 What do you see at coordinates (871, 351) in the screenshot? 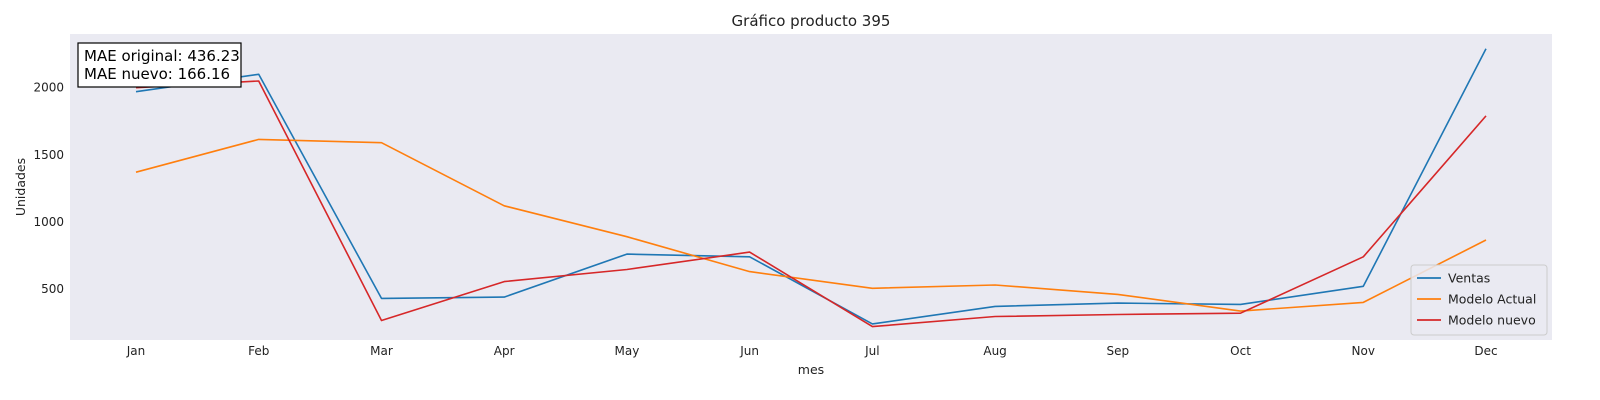
I see `x-tick-label-jul: Jul` at bounding box center [871, 351].